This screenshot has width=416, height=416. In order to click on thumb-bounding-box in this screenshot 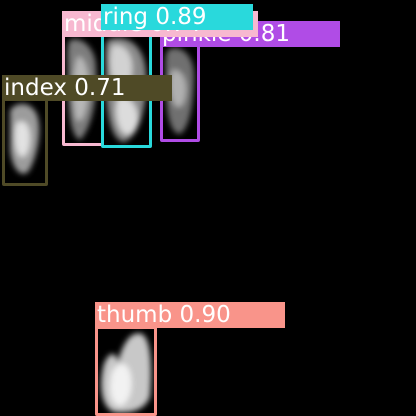, I will do `click(126, 371)`.